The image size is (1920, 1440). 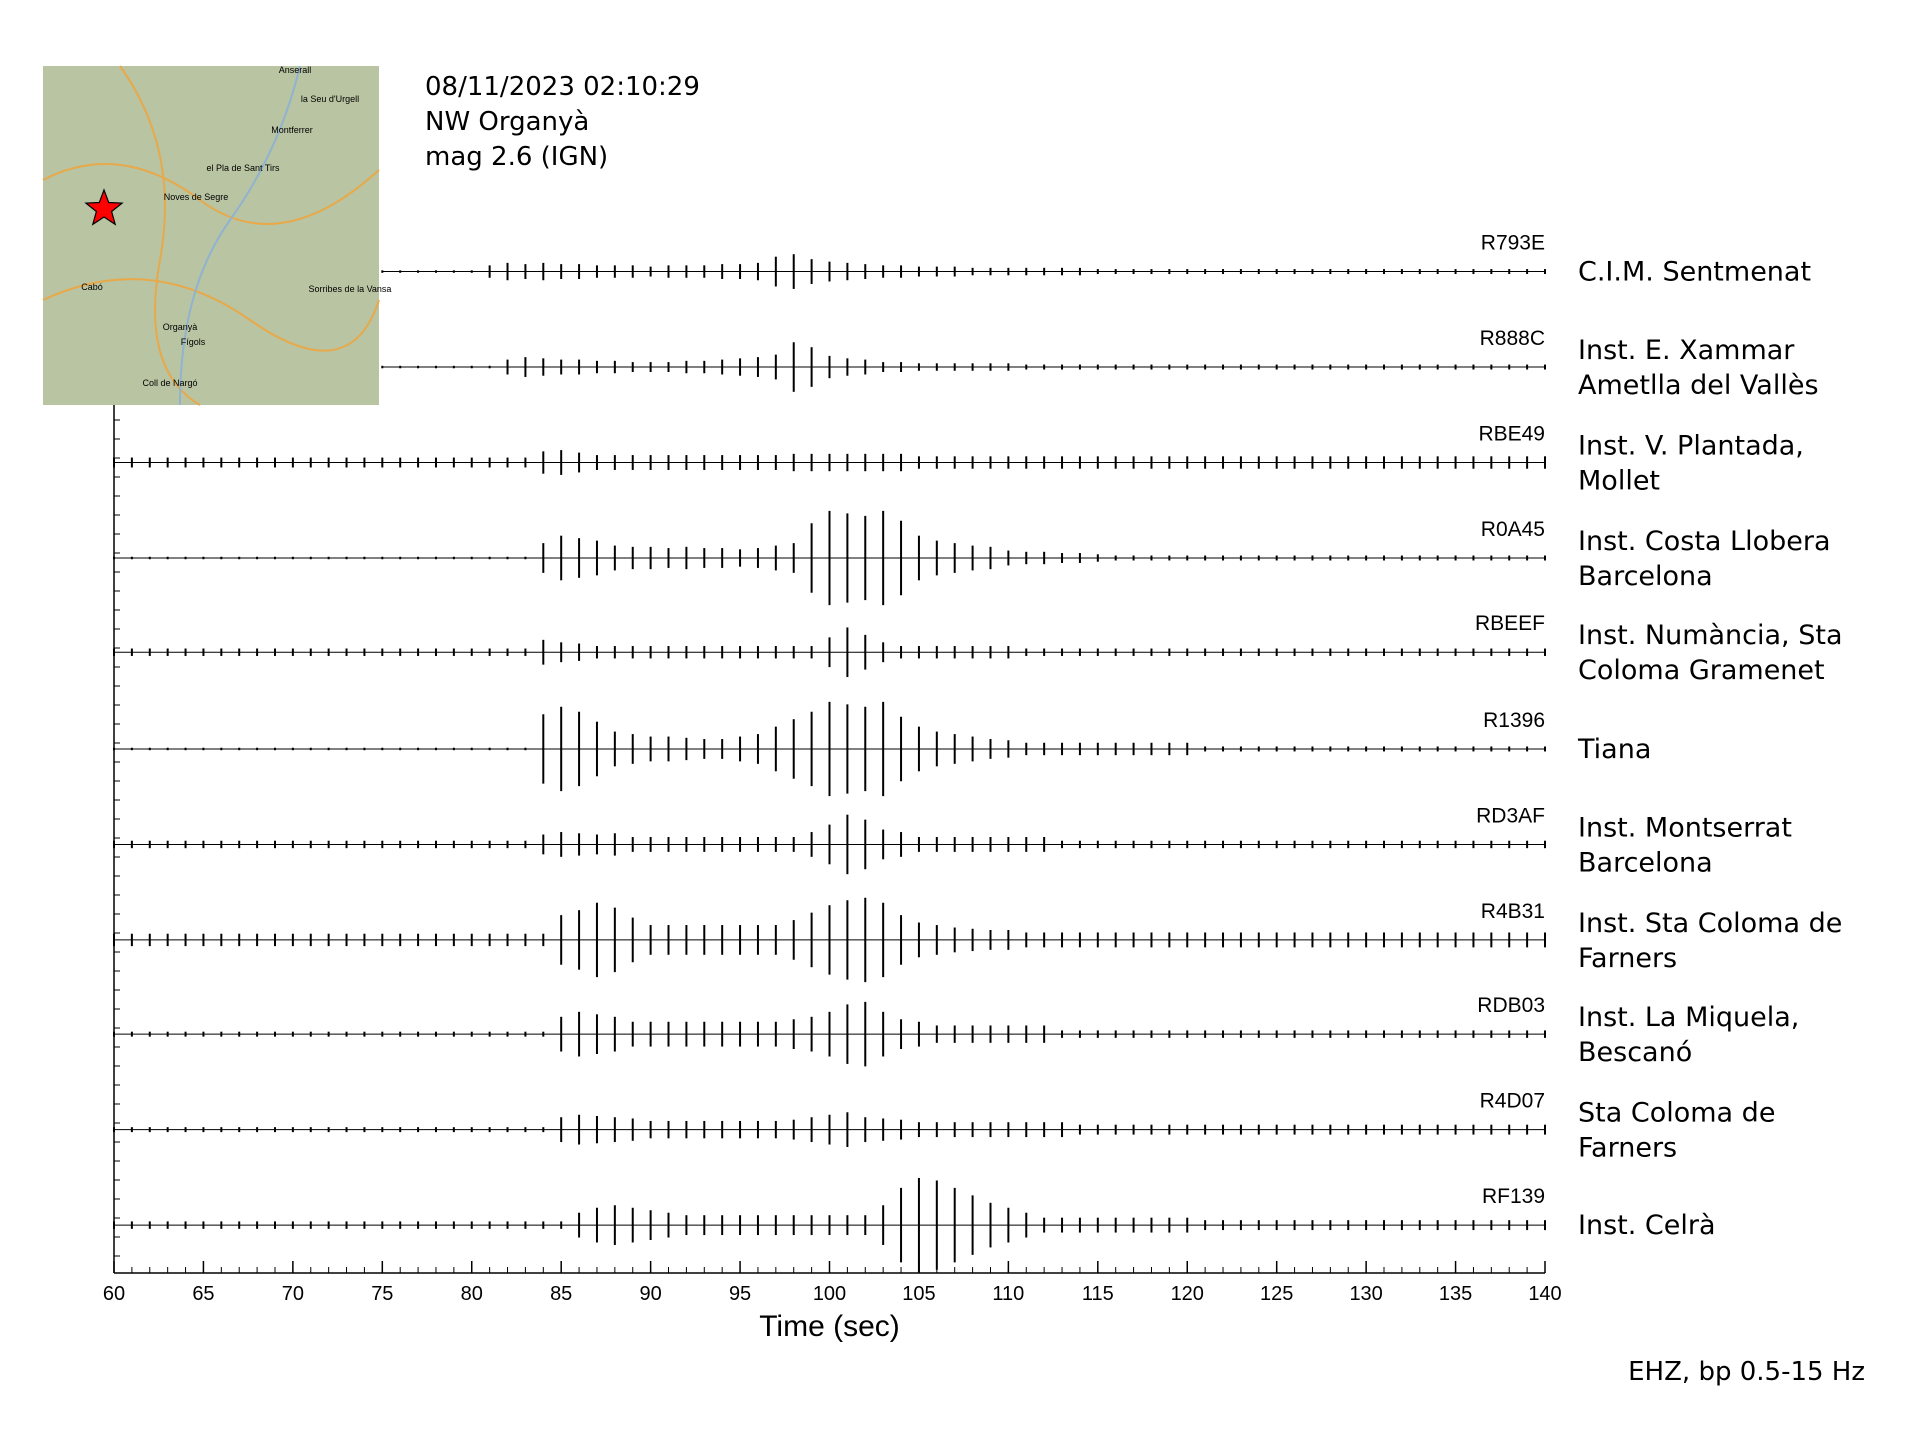 I want to click on x-tick-label: 65, so click(x=203, y=1294).